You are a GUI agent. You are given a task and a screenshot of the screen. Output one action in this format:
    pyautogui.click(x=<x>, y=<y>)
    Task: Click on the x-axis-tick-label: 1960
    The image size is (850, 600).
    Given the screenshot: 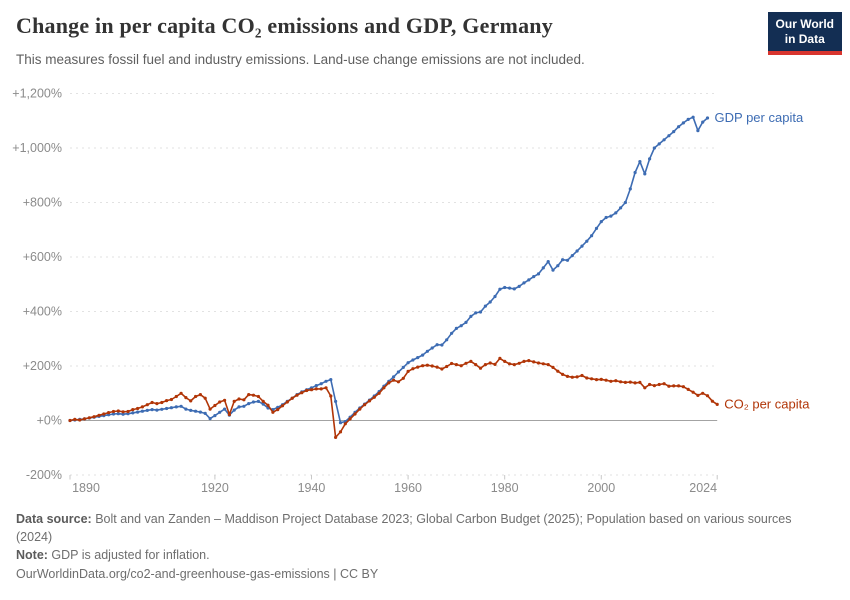 What is the action you would take?
    pyautogui.click(x=408, y=488)
    